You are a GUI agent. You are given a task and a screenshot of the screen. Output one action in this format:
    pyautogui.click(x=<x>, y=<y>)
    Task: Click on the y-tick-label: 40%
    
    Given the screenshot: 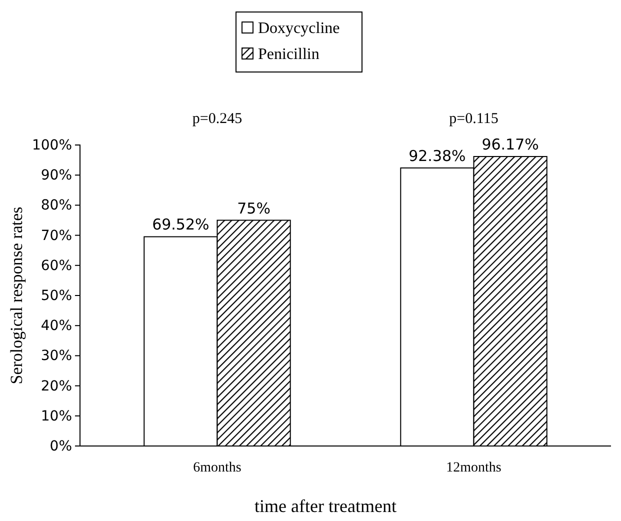 What is the action you would take?
    pyautogui.click(x=56, y=326)
    